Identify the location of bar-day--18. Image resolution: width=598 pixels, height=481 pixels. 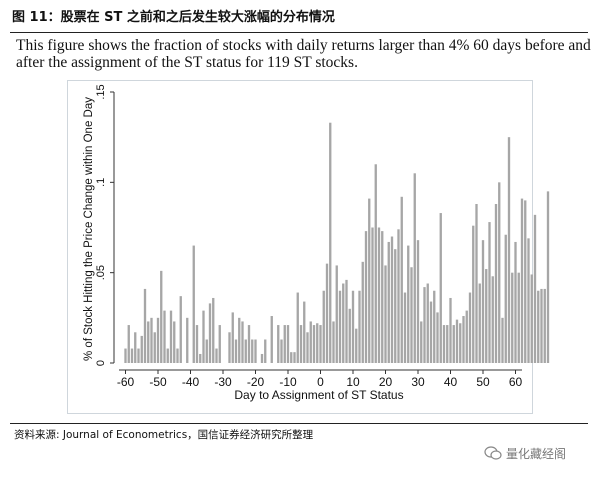
(262, 358).